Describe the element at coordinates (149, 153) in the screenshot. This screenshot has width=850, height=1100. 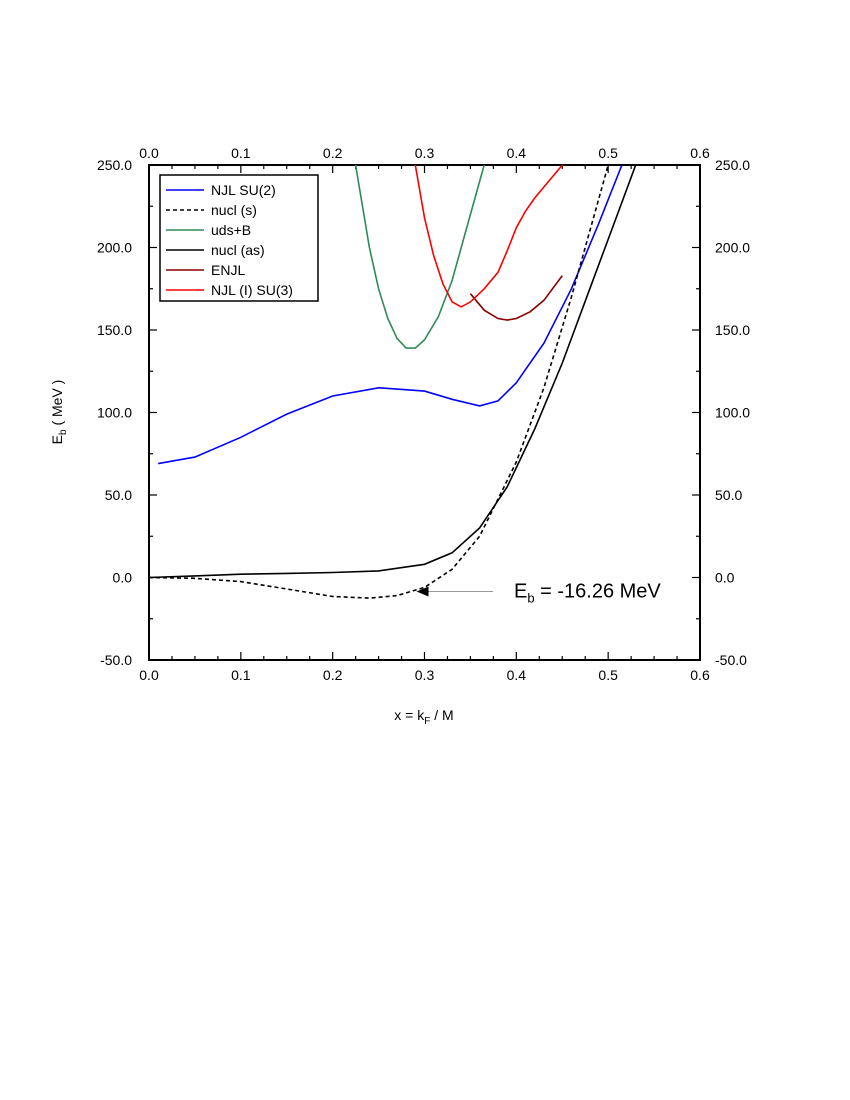
I see `x-tick-label-top: 0.0` at that location.